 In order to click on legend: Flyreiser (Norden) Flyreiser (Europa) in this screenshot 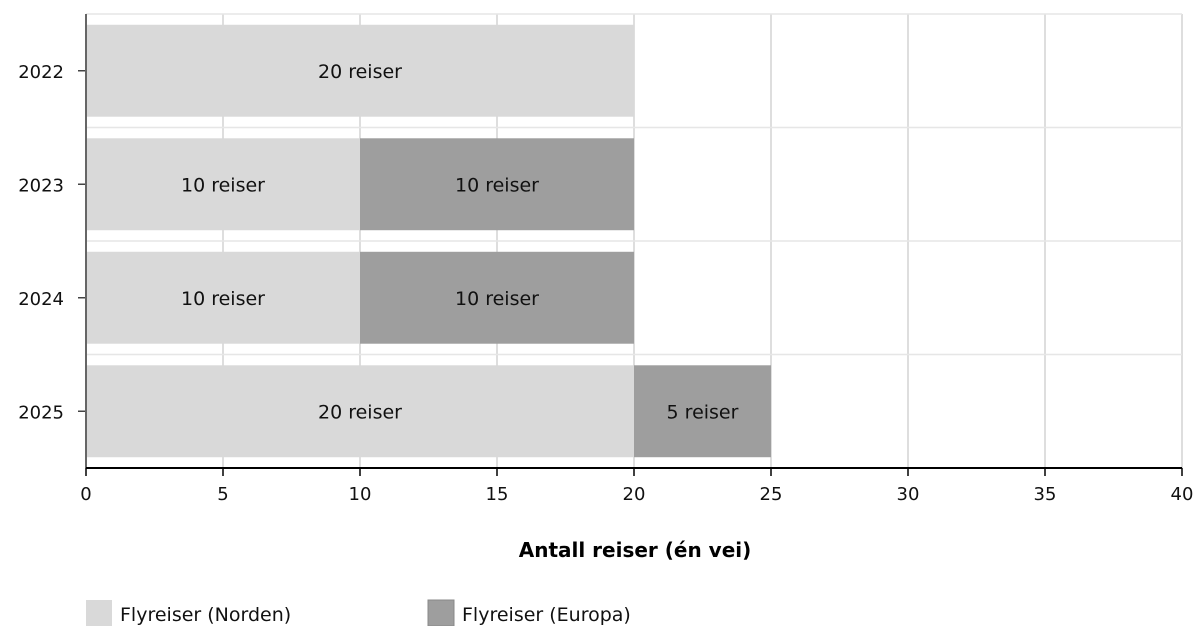, I will do `click(358, 612)`.